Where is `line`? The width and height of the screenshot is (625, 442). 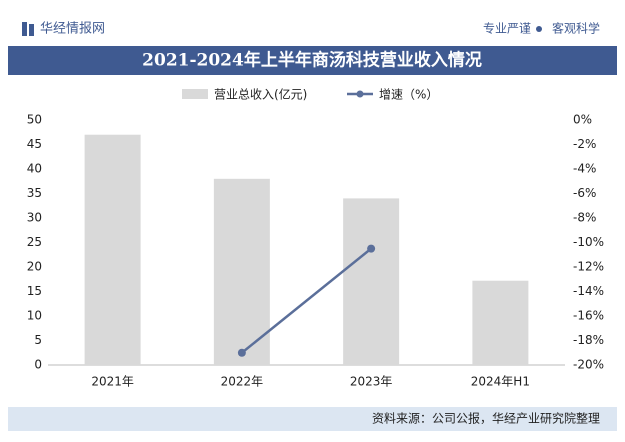
line is located at coordinates (306, 300).